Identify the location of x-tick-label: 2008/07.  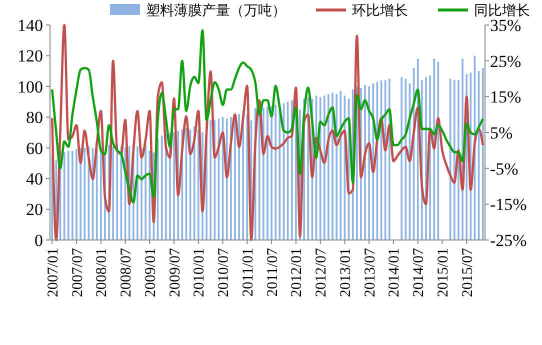
(126, 273).